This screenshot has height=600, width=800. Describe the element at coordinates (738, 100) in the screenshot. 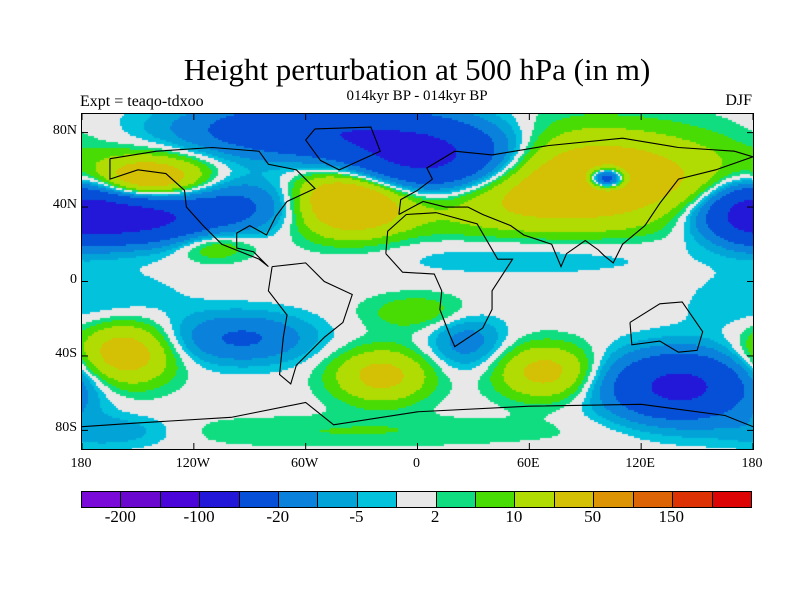

I see `season-label: DJF` at that location.